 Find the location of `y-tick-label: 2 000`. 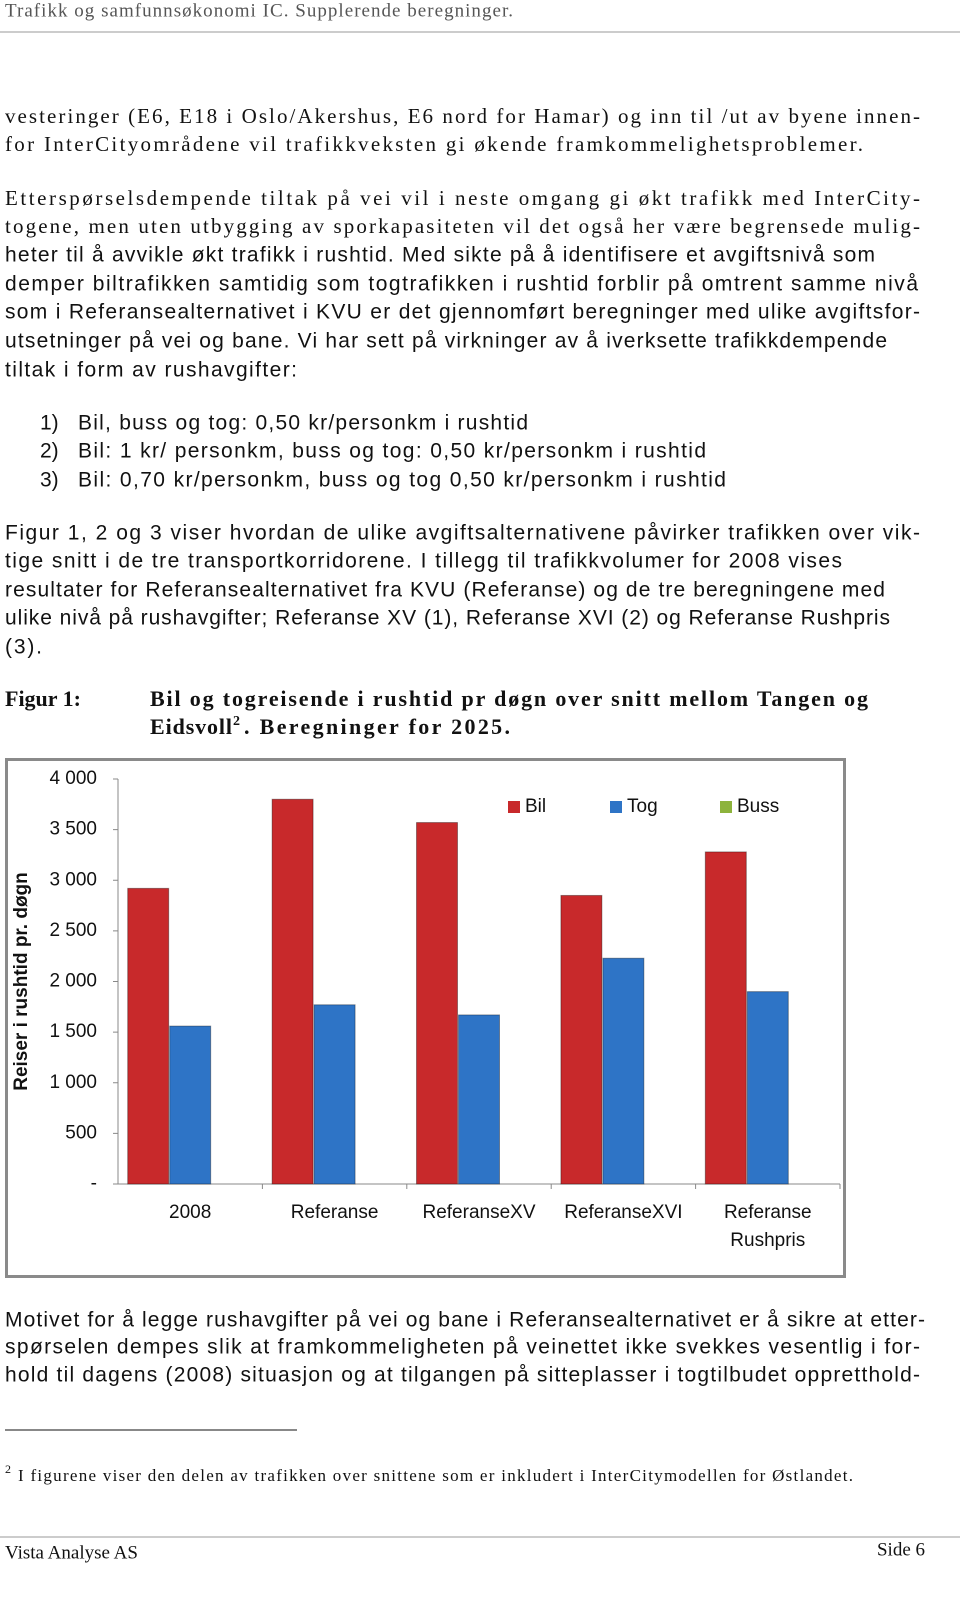

y-tick-label: 2 000 is located at coordinates (73, 981).